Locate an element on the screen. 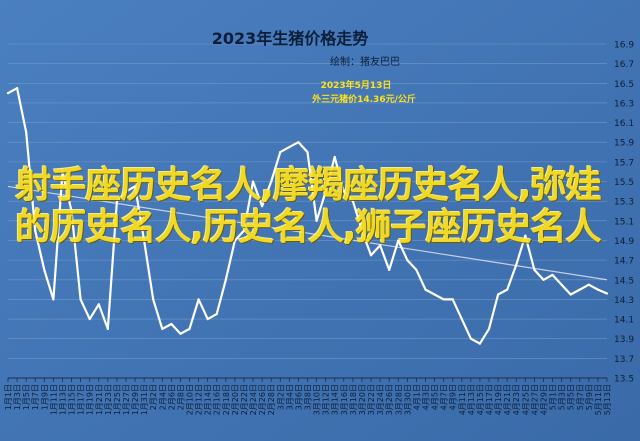 This screenshot has height=441, width=640. x-tick-label: 4月19日 is located at coordinates (498, 399).